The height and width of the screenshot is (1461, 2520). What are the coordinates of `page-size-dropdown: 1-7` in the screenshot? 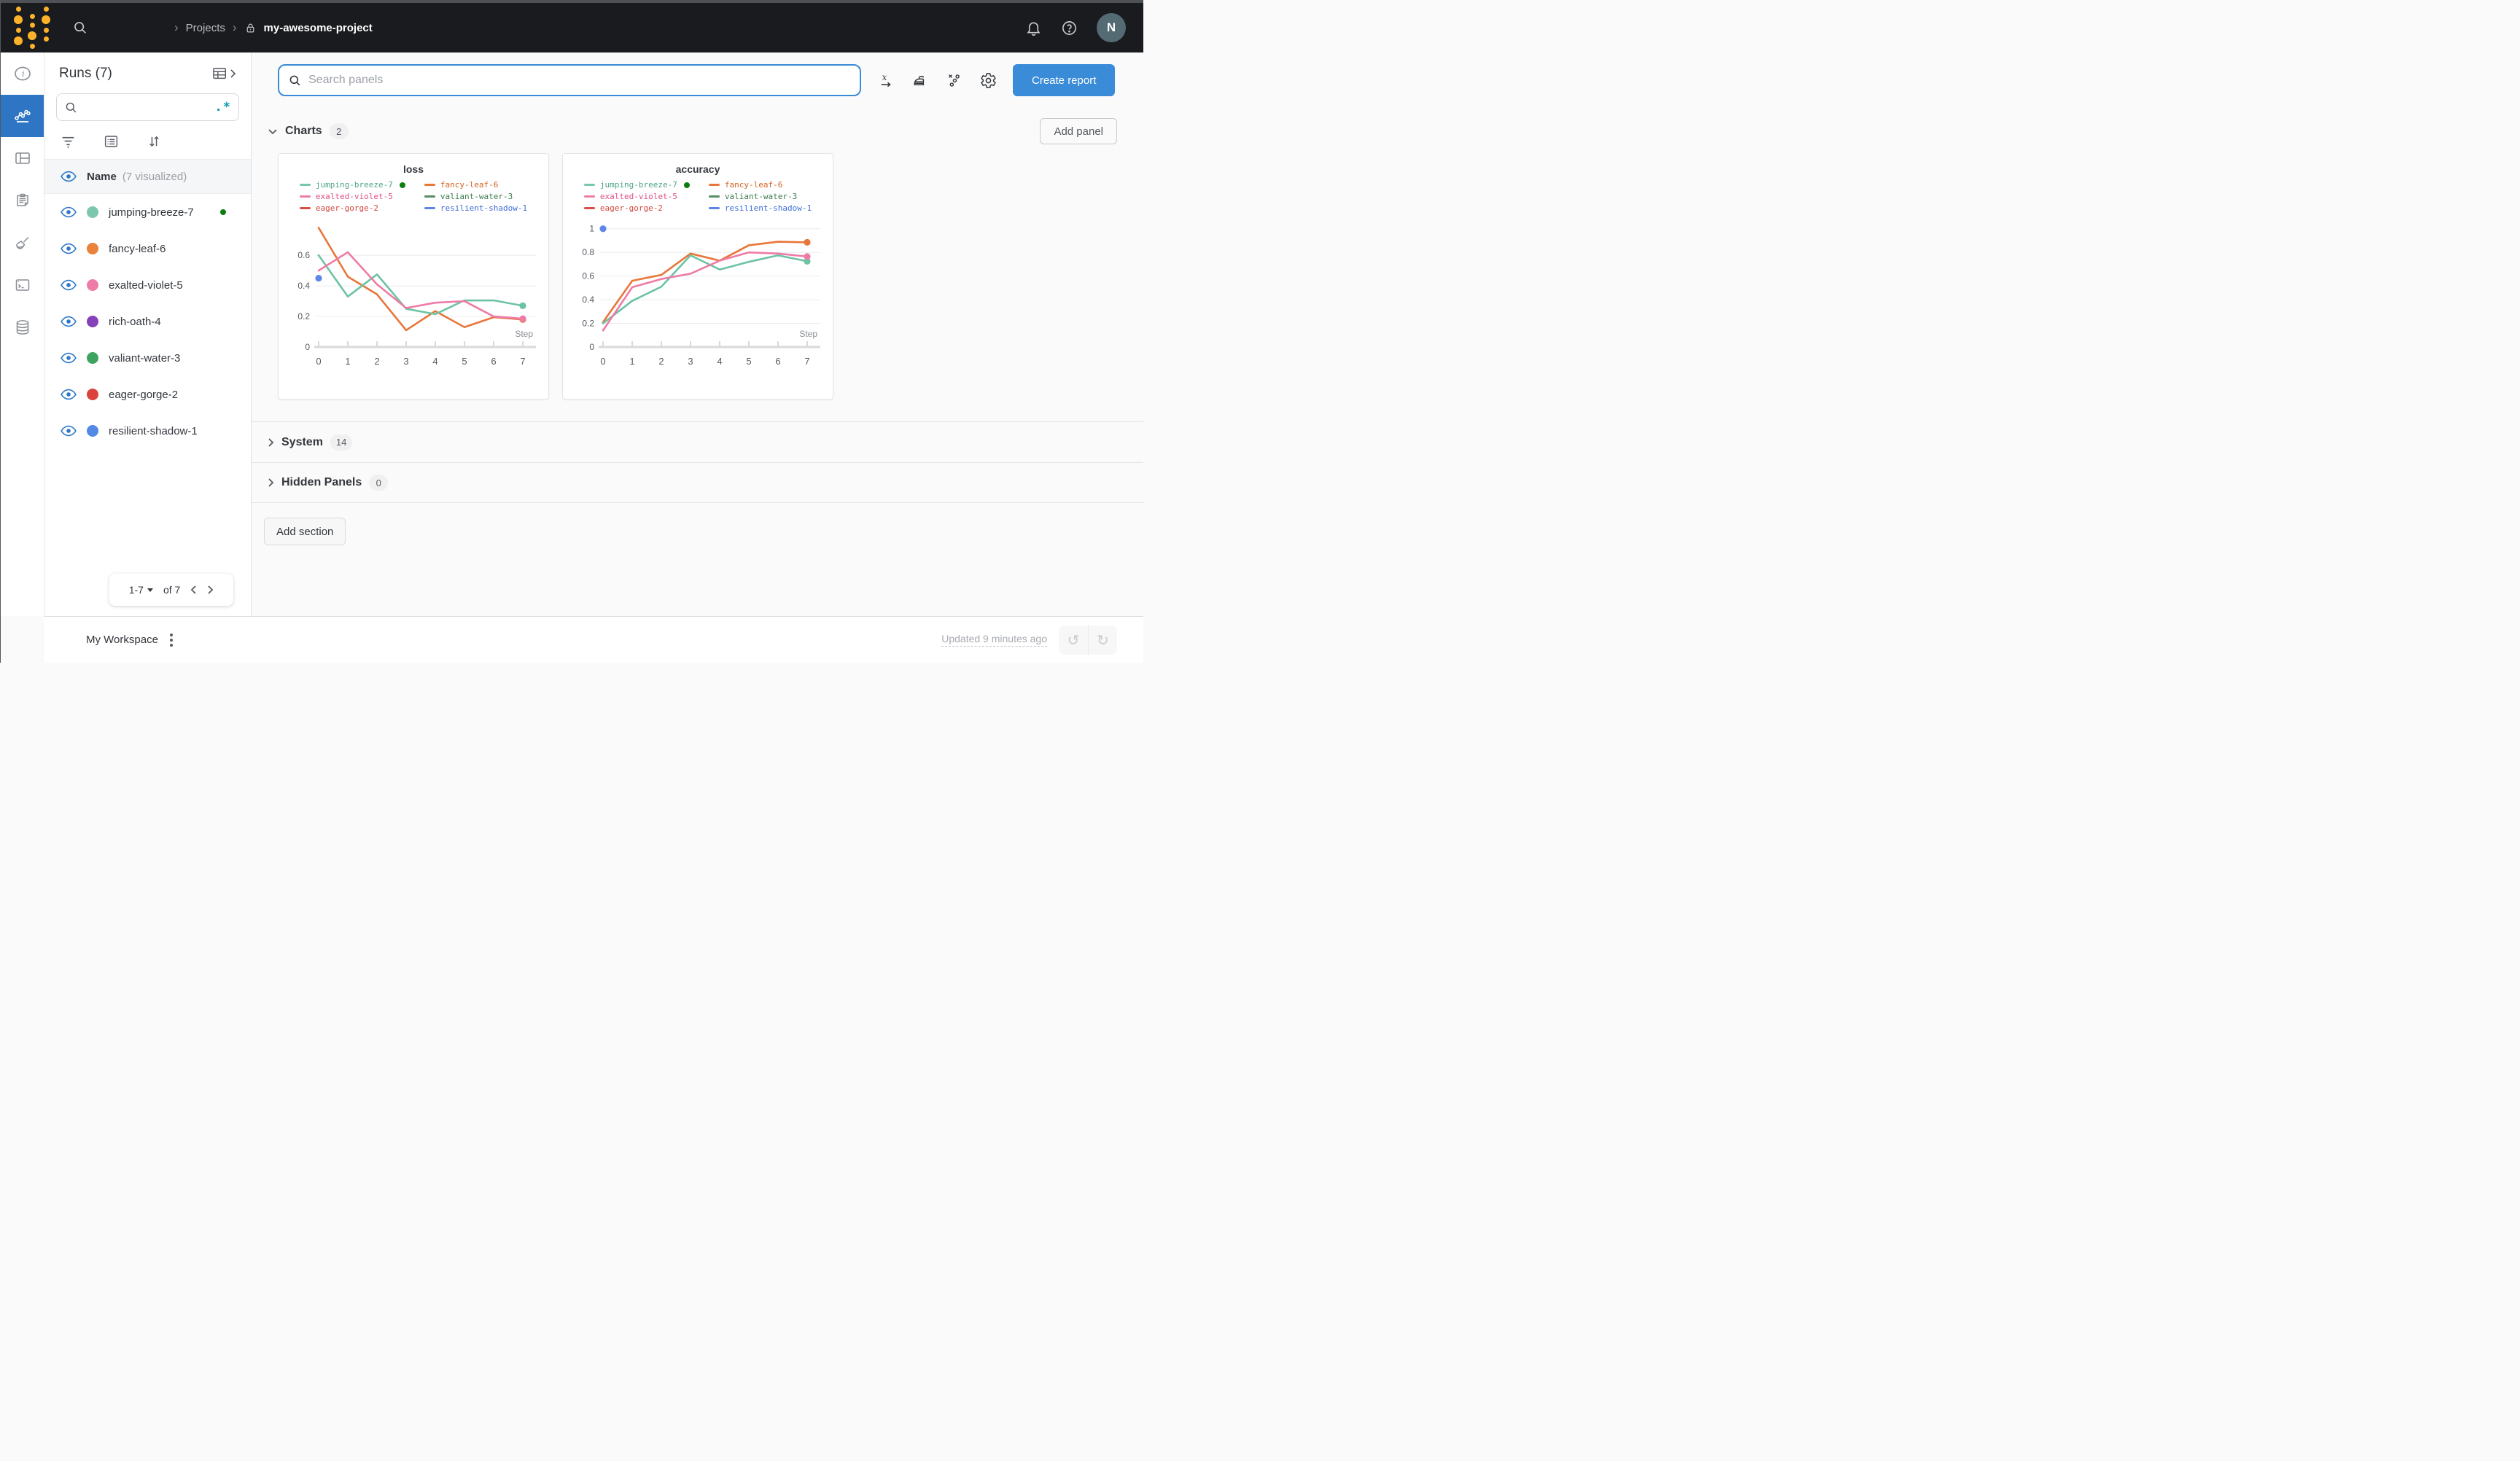 It's located at (141, 590).